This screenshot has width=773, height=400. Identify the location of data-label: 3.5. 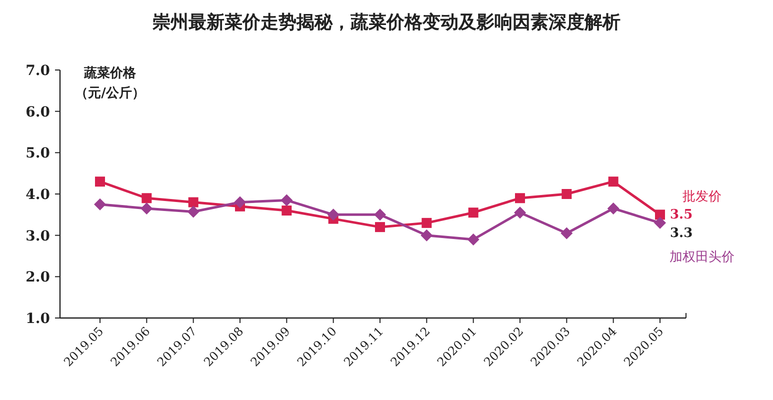
(681, 215).